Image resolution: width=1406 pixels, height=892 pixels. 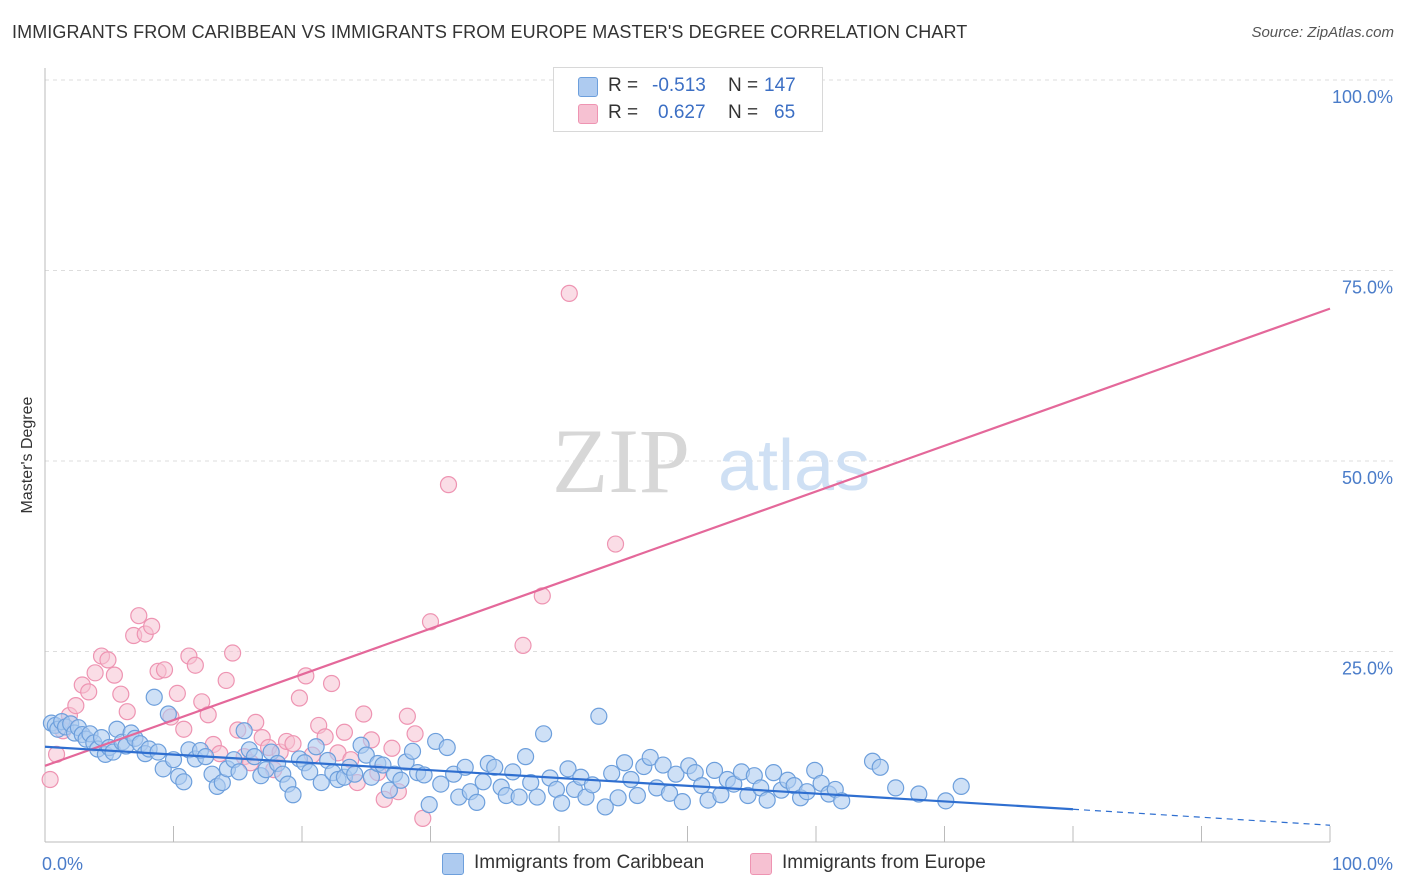 What do you see at coordinates (785, 112) in the screenshot?
I see `europe-n-value: 65` at bounding box center [785, 112].